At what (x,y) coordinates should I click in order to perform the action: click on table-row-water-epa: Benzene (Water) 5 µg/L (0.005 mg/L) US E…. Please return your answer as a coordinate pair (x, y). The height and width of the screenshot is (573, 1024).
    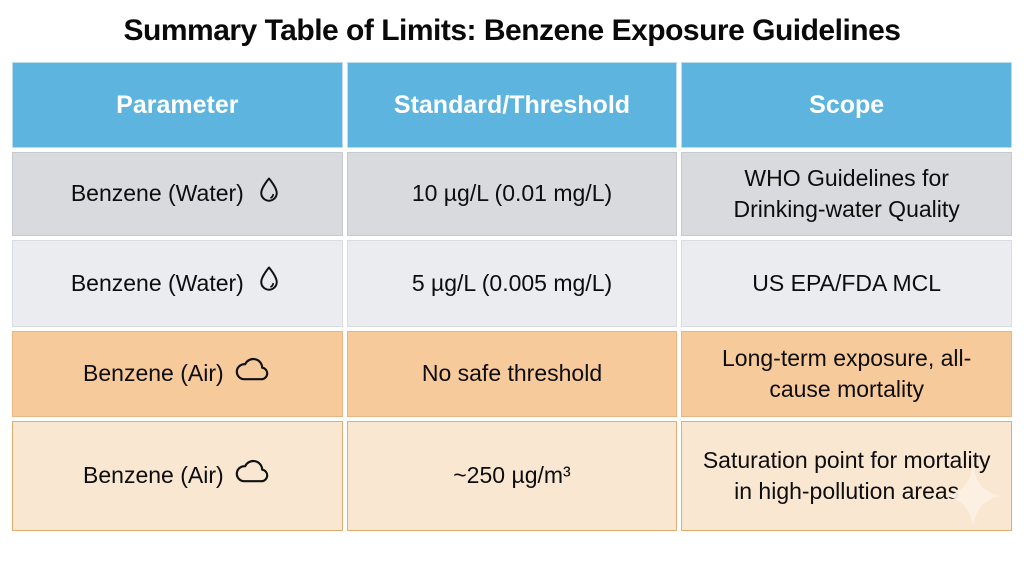
    Looking at the image, I should click on (512, 283).